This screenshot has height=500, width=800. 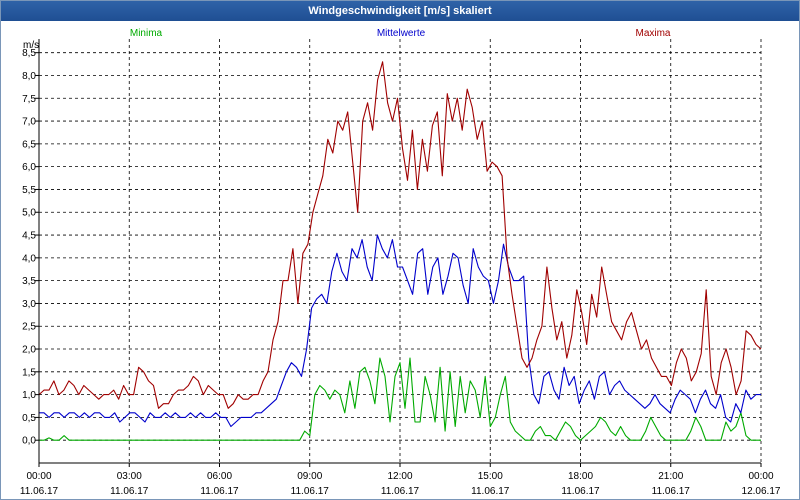 What do you see at coordinates (29, 53) in the screenshot?
I see `y-tick-label: 8,5` at bounding box center [29, 53].